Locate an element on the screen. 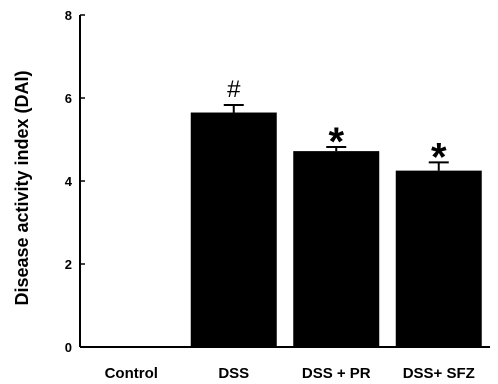  y-ticks: 0 2 4 6 8 is located at coordinates (75, 181).